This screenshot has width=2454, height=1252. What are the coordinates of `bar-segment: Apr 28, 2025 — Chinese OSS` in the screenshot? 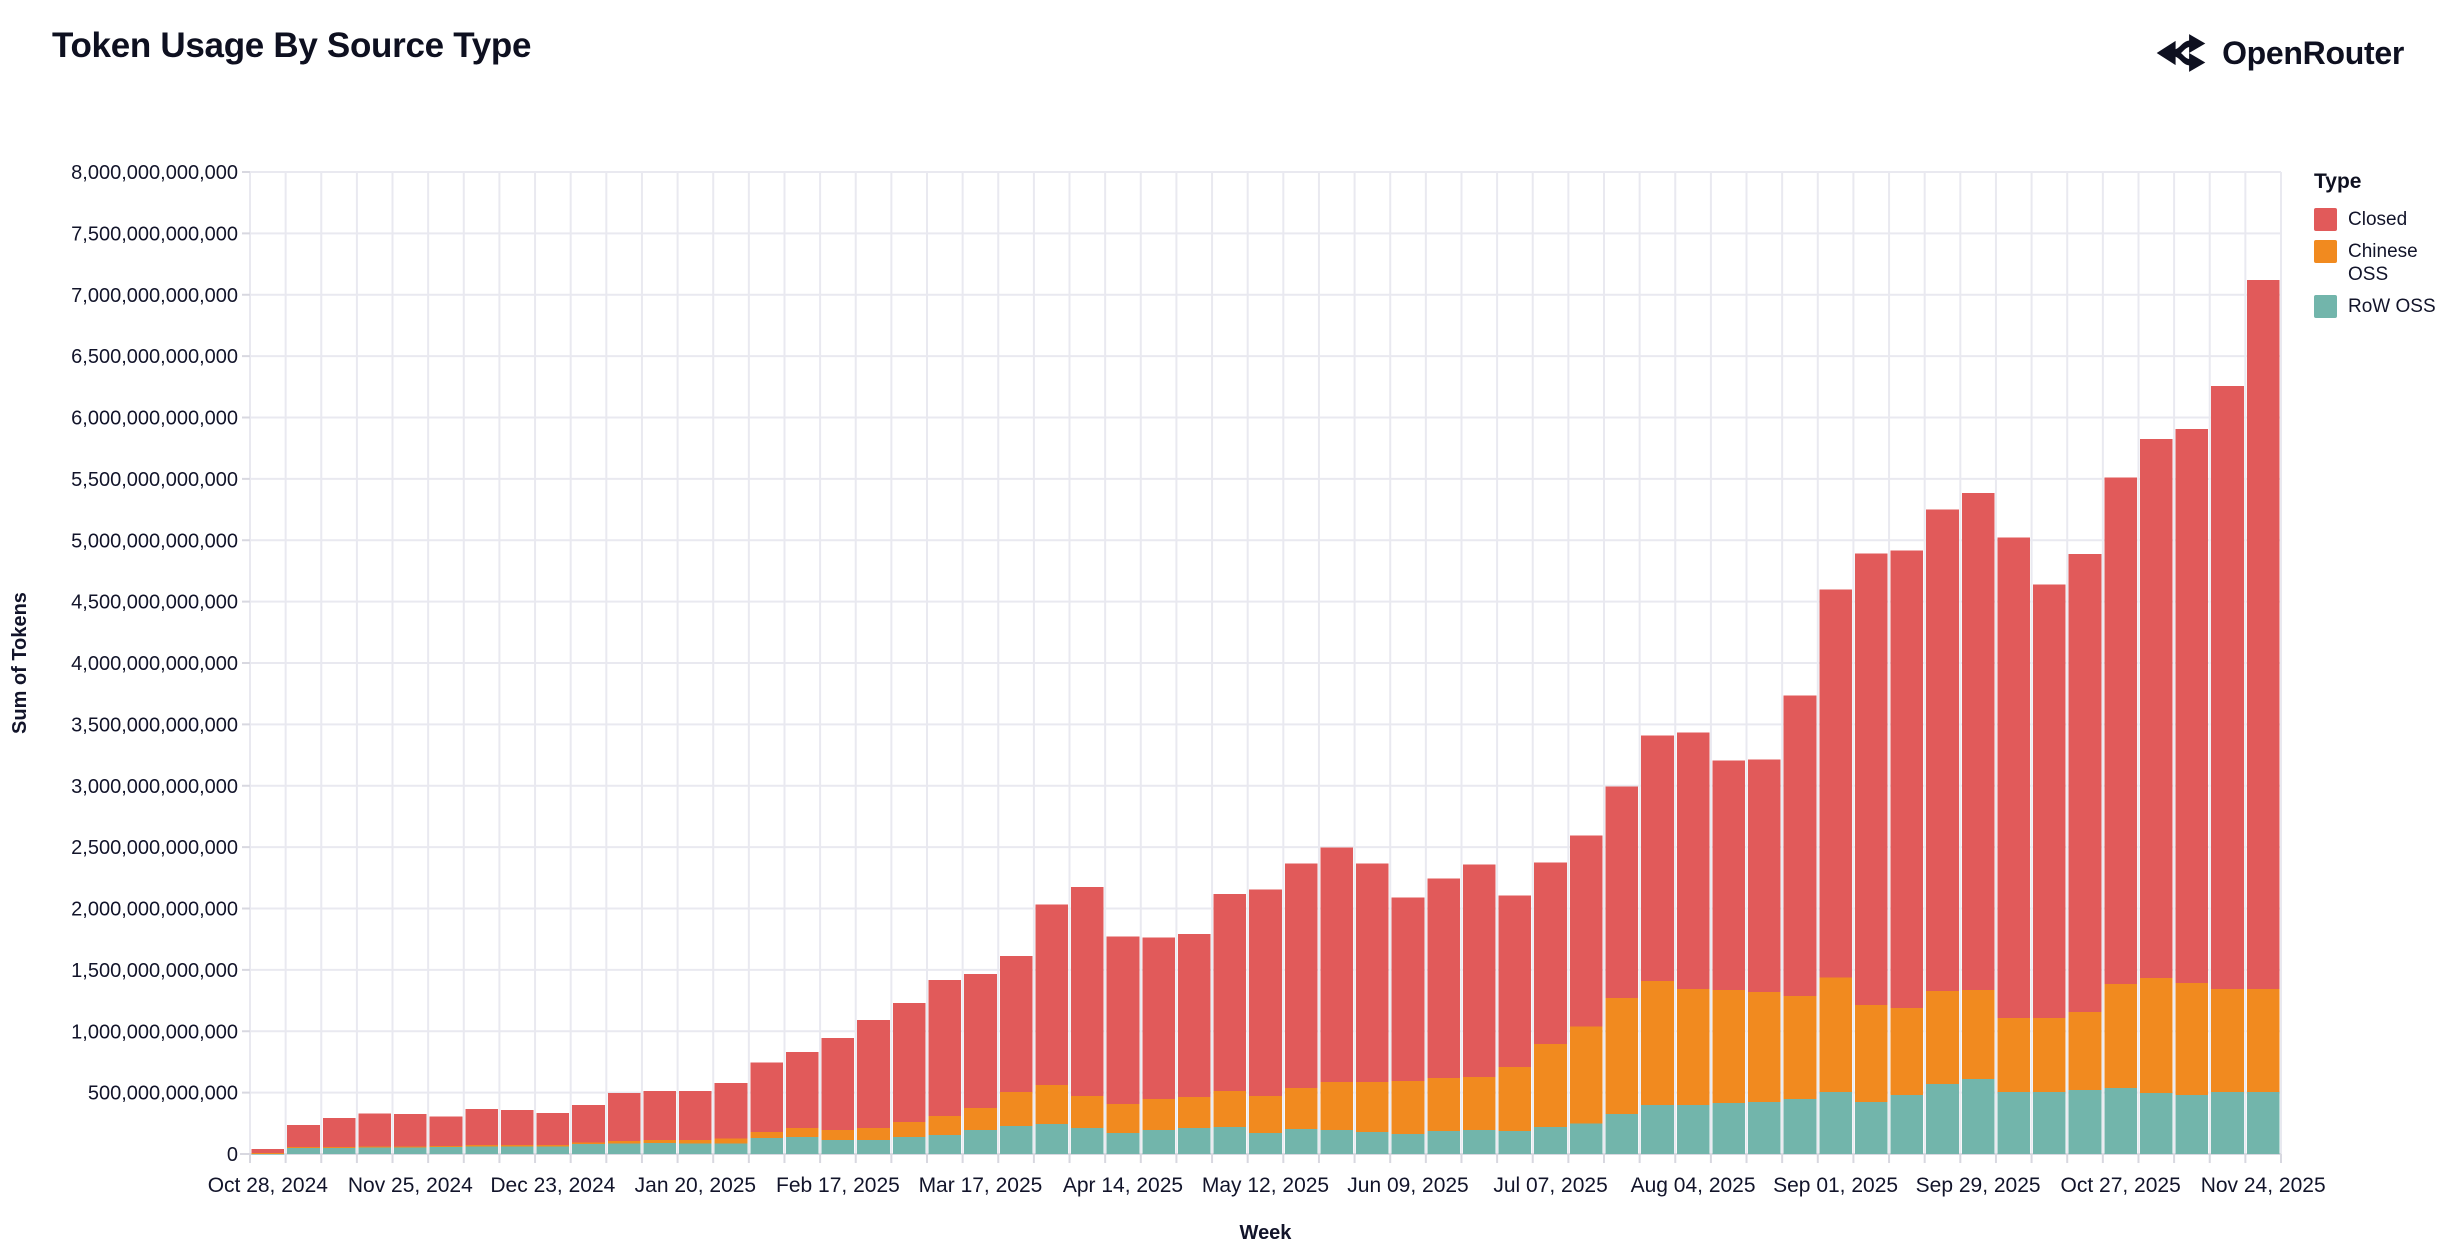 It's located at (1194, 1112).